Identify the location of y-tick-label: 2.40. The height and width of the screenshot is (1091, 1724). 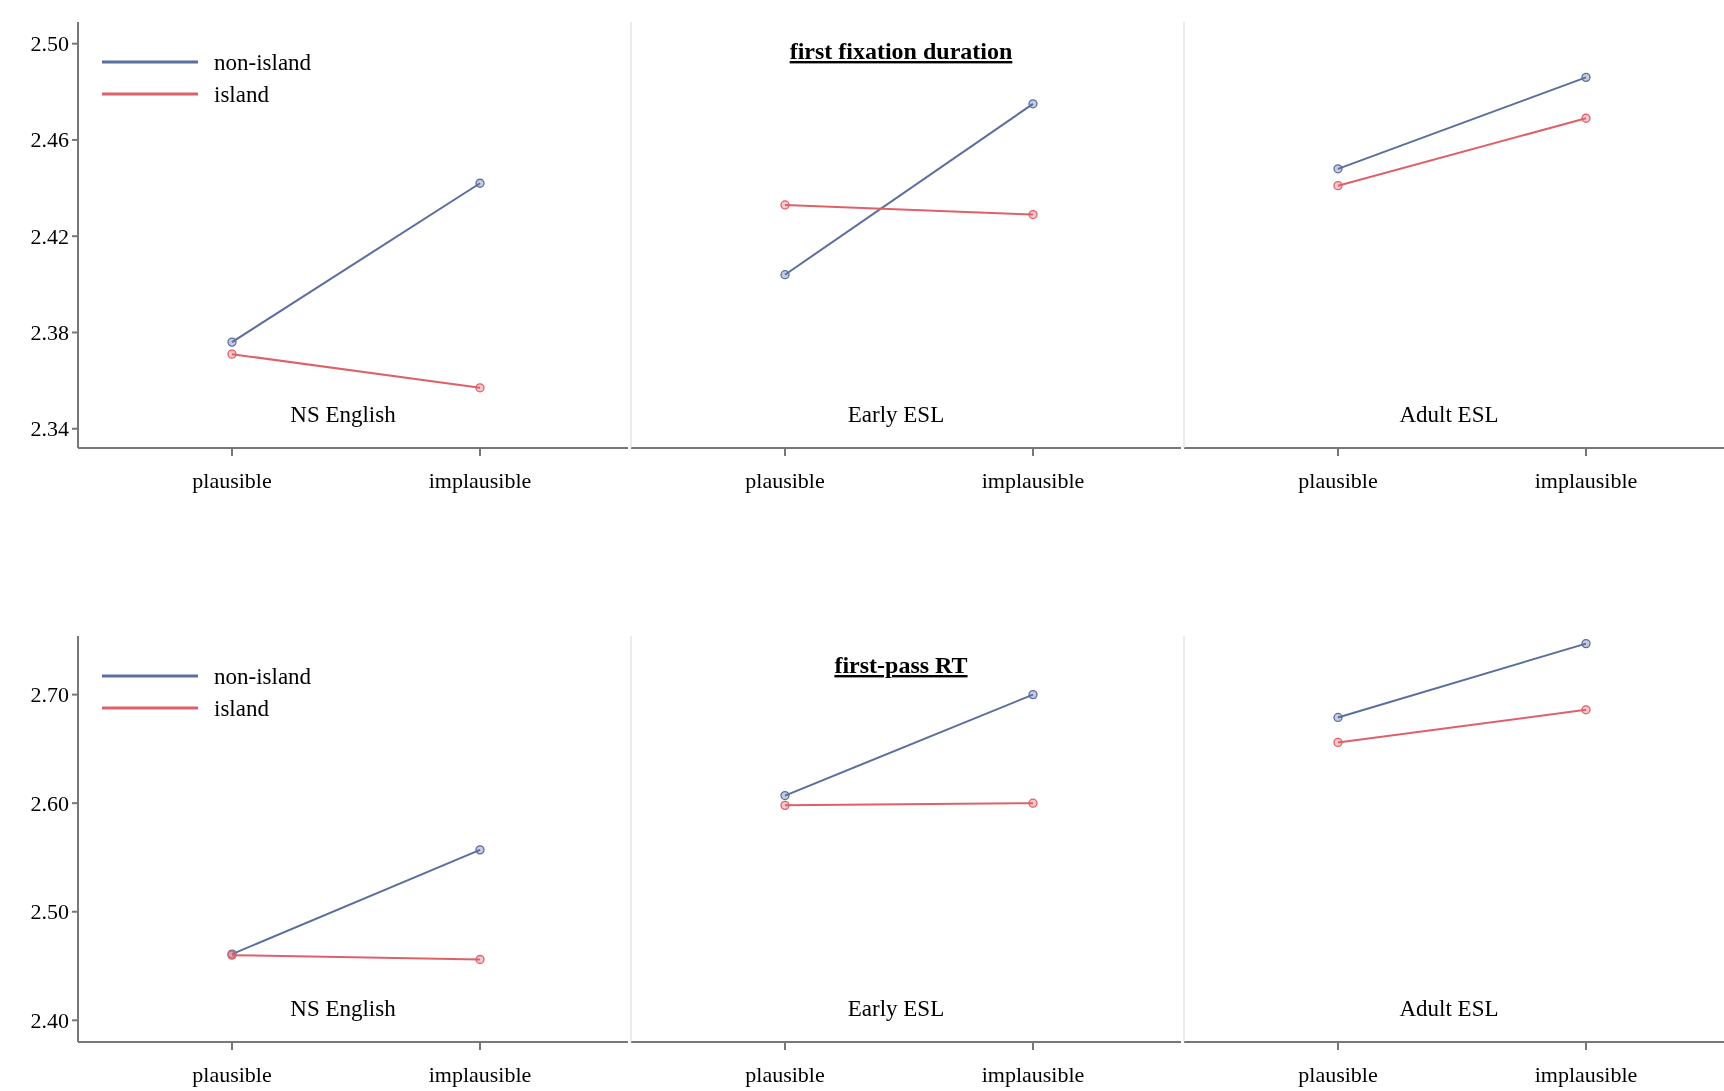
(49, 1020).